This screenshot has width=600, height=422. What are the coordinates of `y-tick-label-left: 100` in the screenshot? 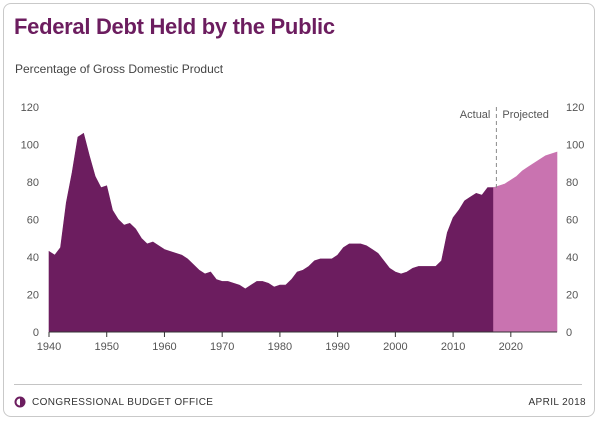 It's located at (30, 146).